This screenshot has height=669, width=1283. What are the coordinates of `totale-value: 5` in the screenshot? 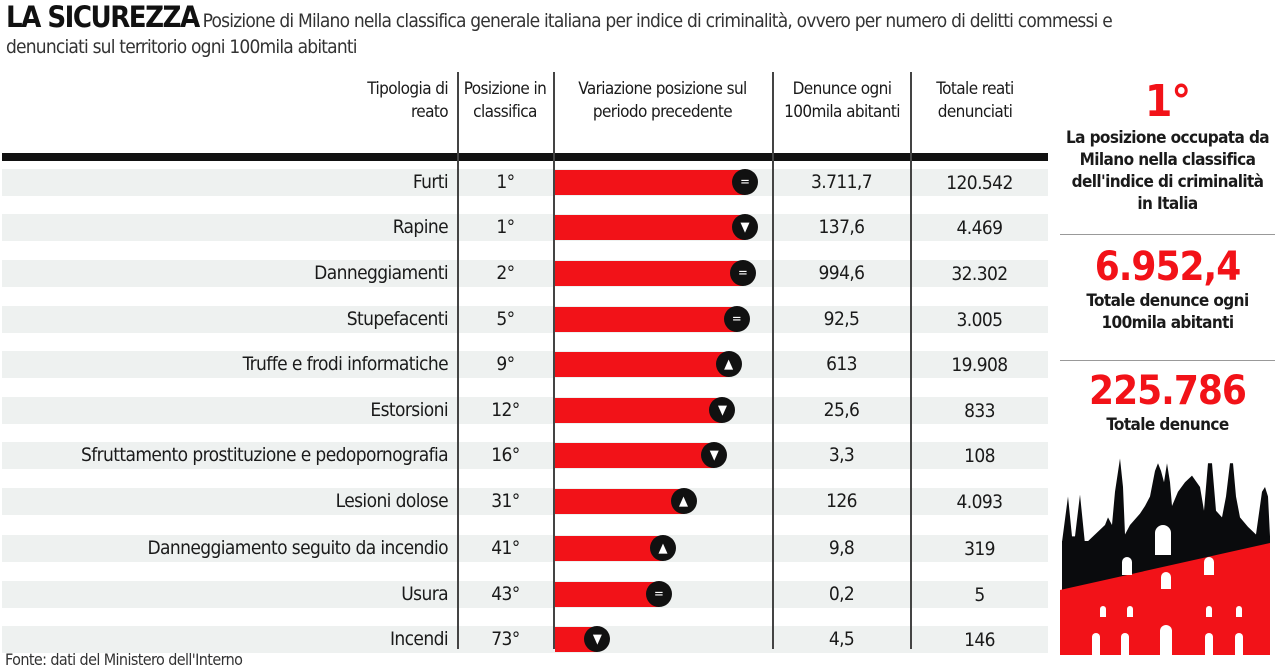 It's located at (979, 595).